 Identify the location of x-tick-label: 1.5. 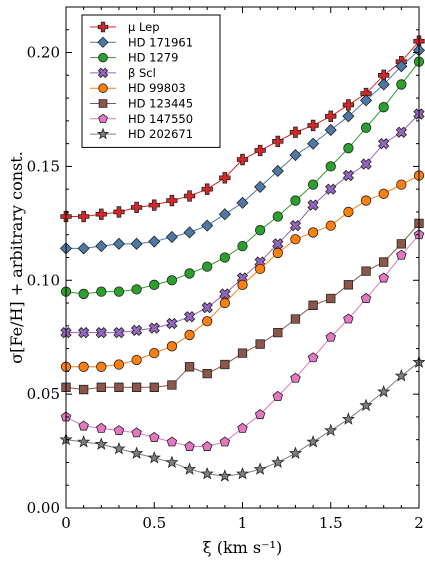
(331, 523).